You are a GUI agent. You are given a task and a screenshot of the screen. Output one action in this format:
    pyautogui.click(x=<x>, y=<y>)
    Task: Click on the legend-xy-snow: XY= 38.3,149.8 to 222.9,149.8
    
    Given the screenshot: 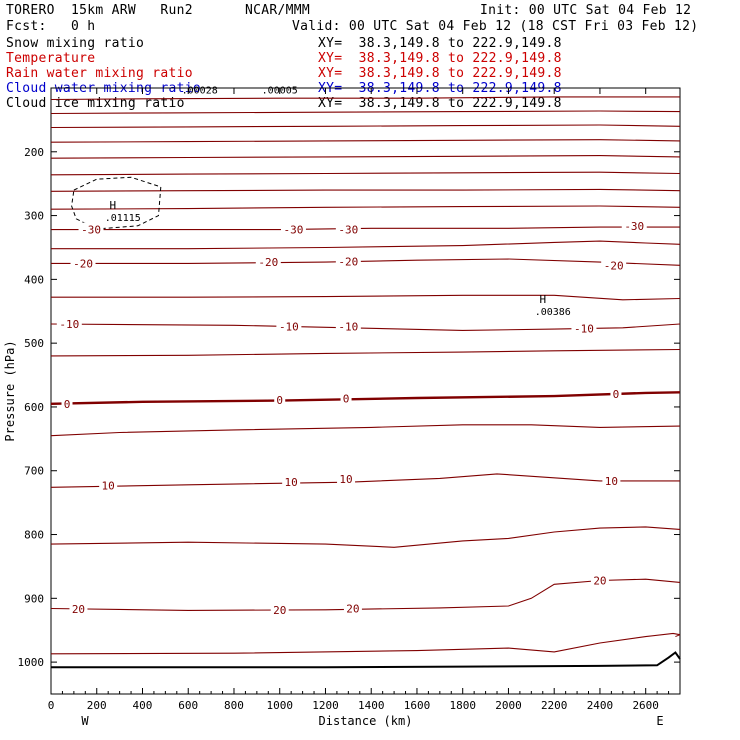 What is the action you would take?
    pyautogui.click(x=440, y=43)
    